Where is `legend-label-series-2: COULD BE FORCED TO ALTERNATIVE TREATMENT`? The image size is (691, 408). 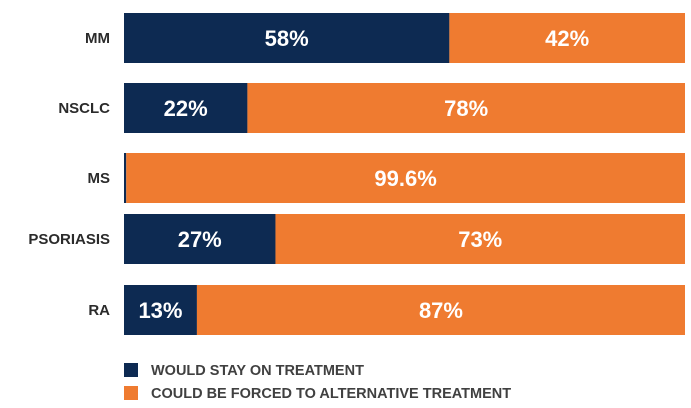 legend-label-series-2: COULD BE FORCED TO ALTERNATIVE TREATMENT is located at coordinates (331, 394).